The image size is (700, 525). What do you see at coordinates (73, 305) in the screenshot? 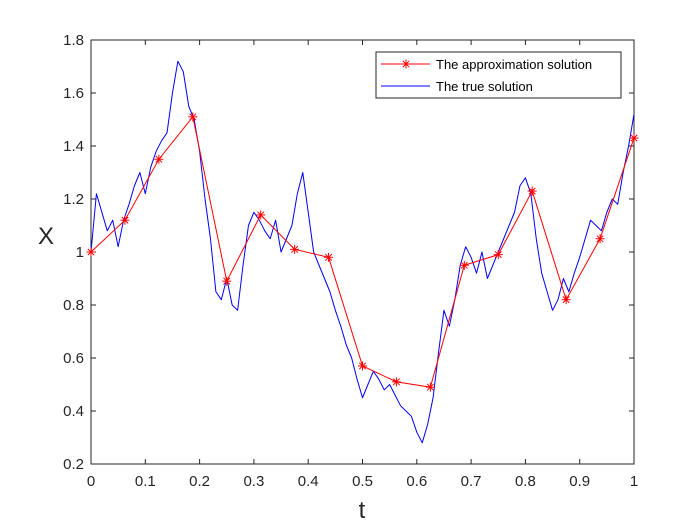
I see `y-tick-label: 0.8` at bounding box center [73, 305].